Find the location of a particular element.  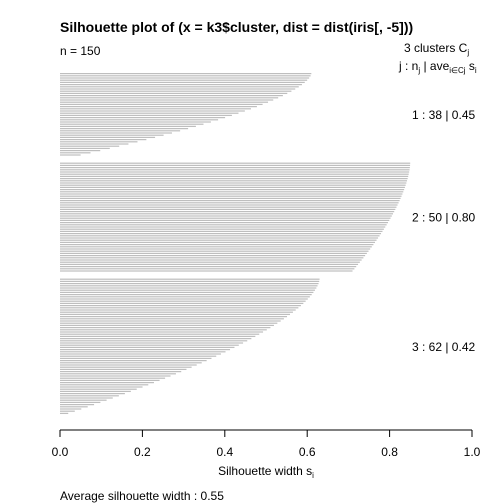

cluster-label: 1 : 38 | 0.45 is located at coordinates (443, 115).